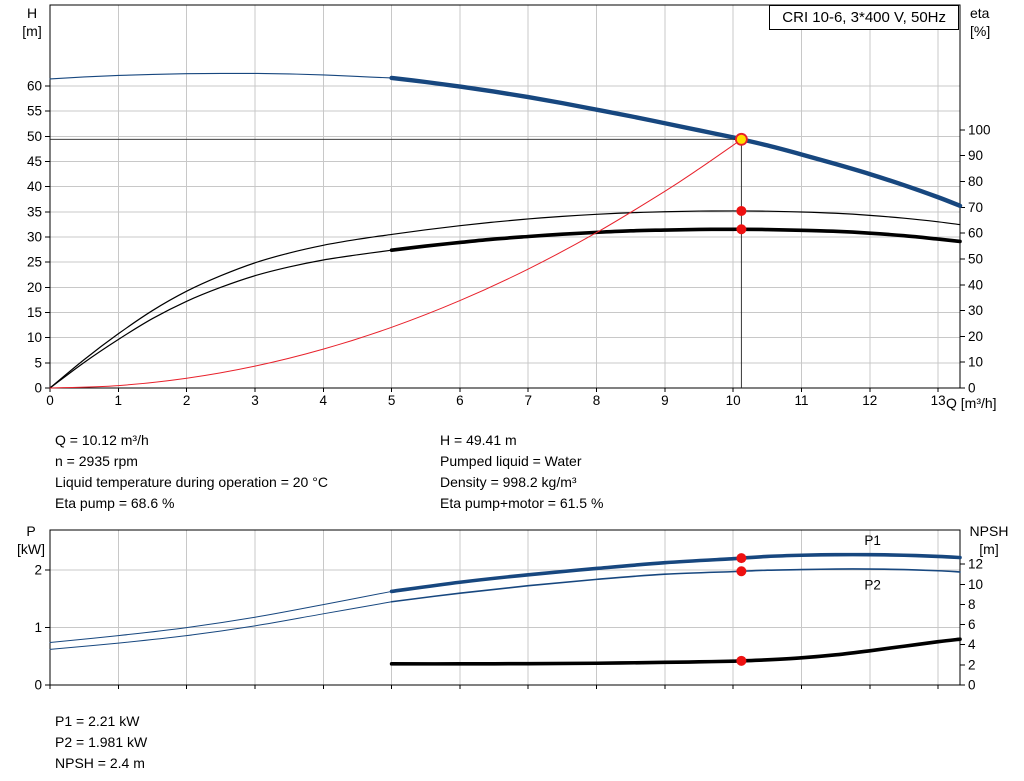  What do you see at coordinates (975, 207) in the screenshot?
I see `svg-text: 70` at bounding box center [975, 207].